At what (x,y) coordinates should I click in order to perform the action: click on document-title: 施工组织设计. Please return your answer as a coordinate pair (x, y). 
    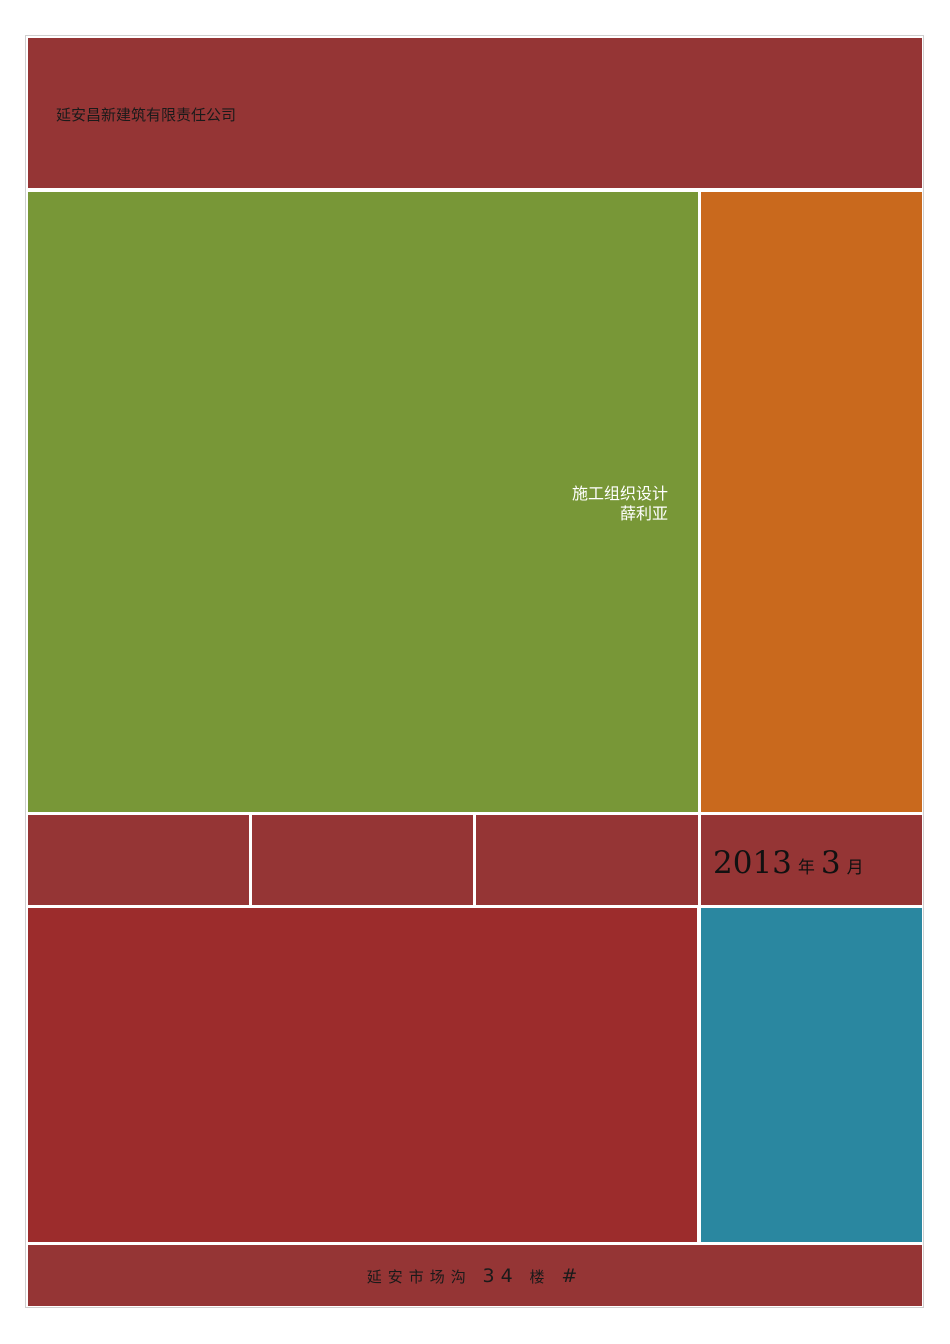
    Looking at the image, I should click on (619, 493).